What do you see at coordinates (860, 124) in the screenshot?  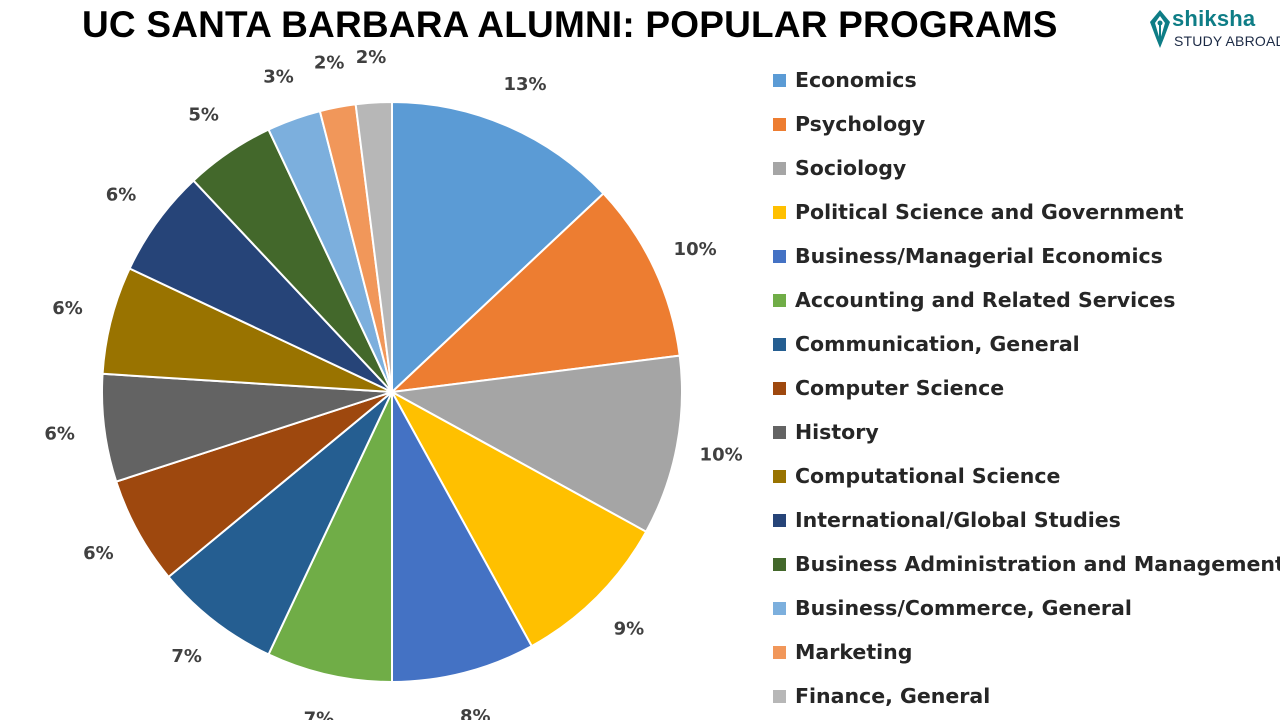 I see `legend-label: Psychology` at bounding box center [860, 124].